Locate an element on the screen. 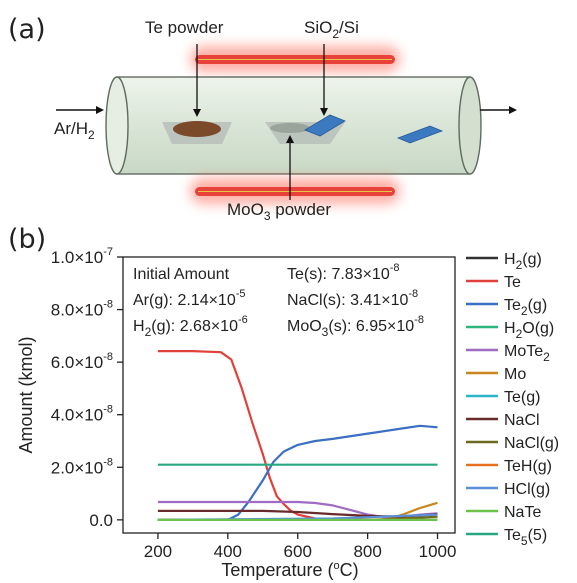 This screenshot has height=583, width=577. panel-a-label: (a) is located at coordinates (27, 29).